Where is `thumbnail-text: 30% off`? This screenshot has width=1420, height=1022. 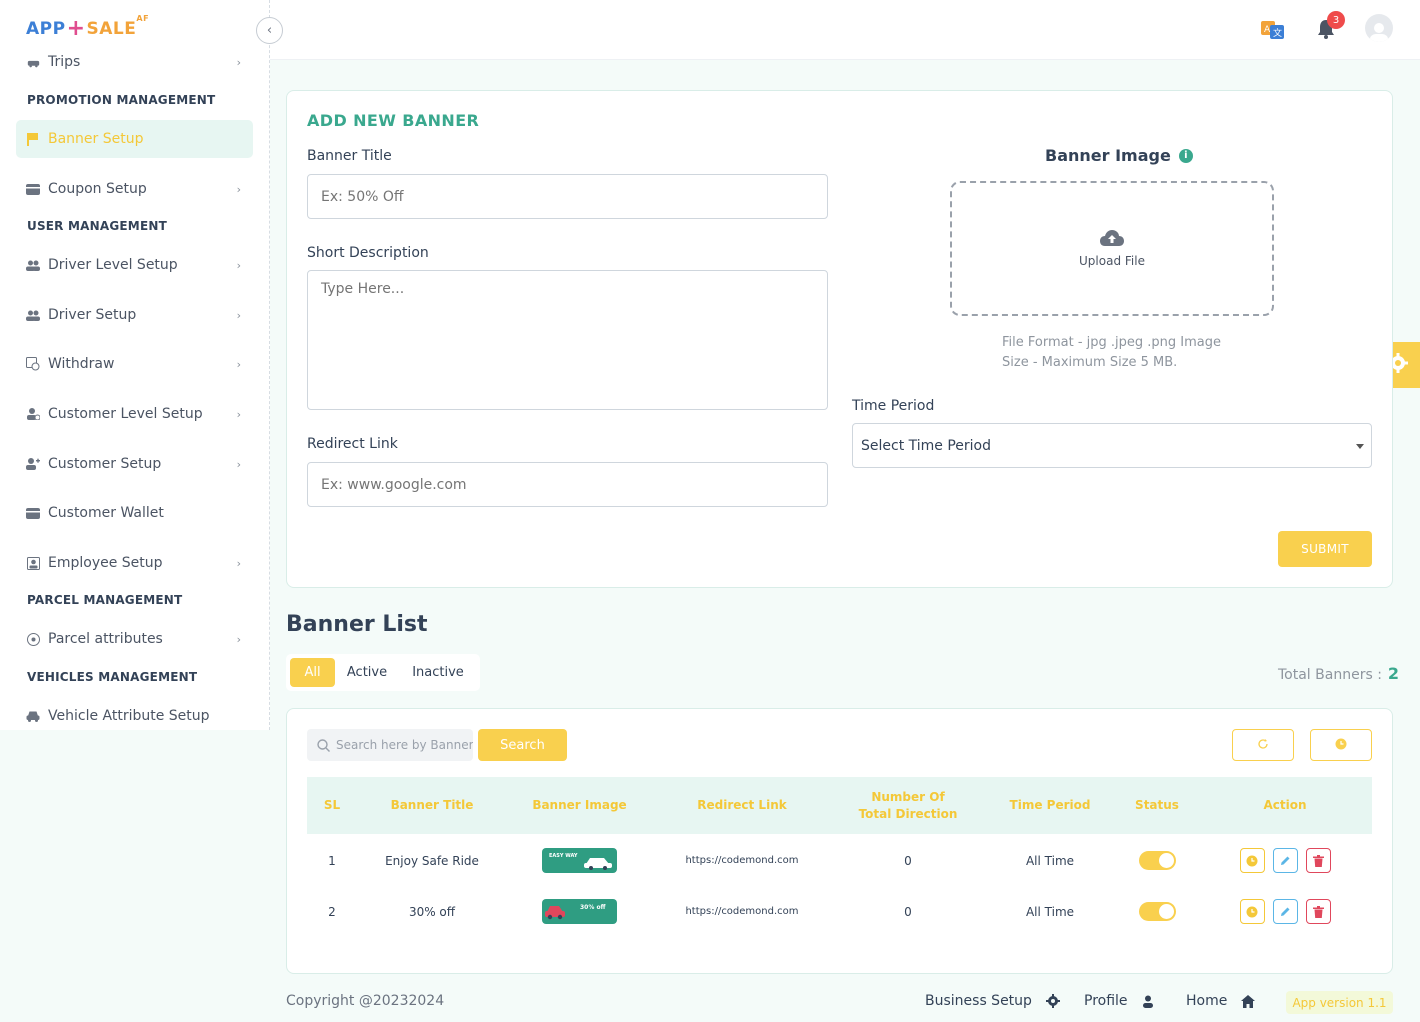 thumbnail-text: 30% off is located at coordinates (593, 907).